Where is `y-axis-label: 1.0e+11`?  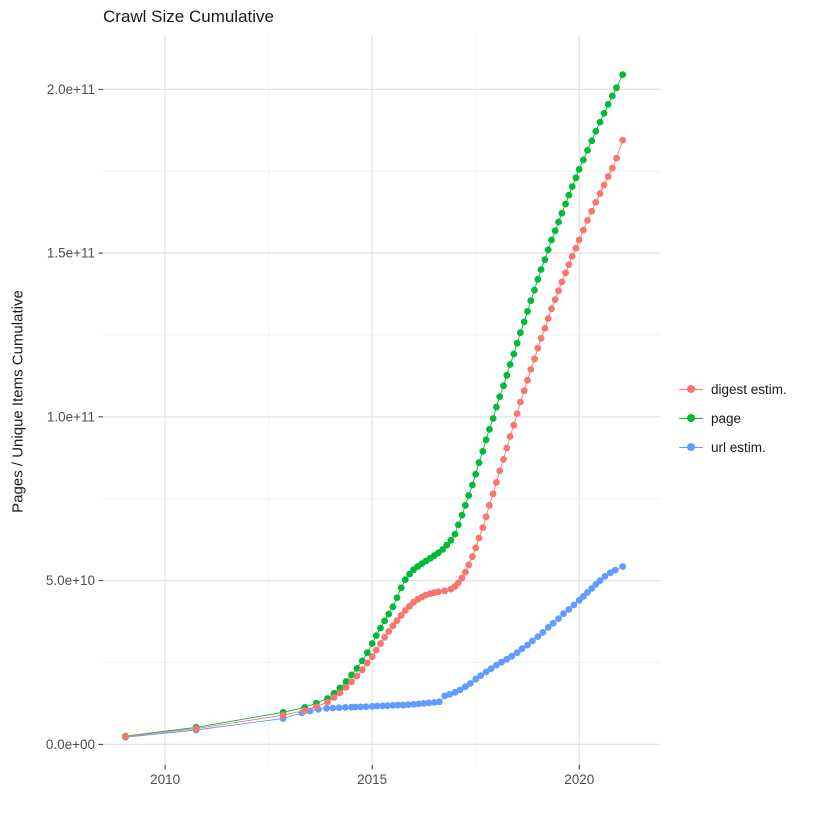
y-axis-label: 1.0e+11 is located at coordinates (71, 416).